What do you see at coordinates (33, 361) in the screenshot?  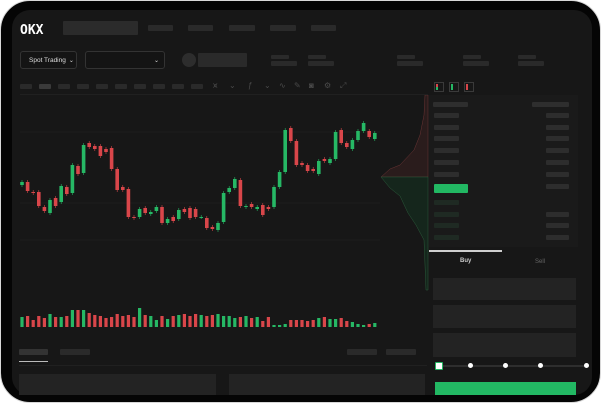 I see `active-tab-underline` at bounding box center [33, 361].